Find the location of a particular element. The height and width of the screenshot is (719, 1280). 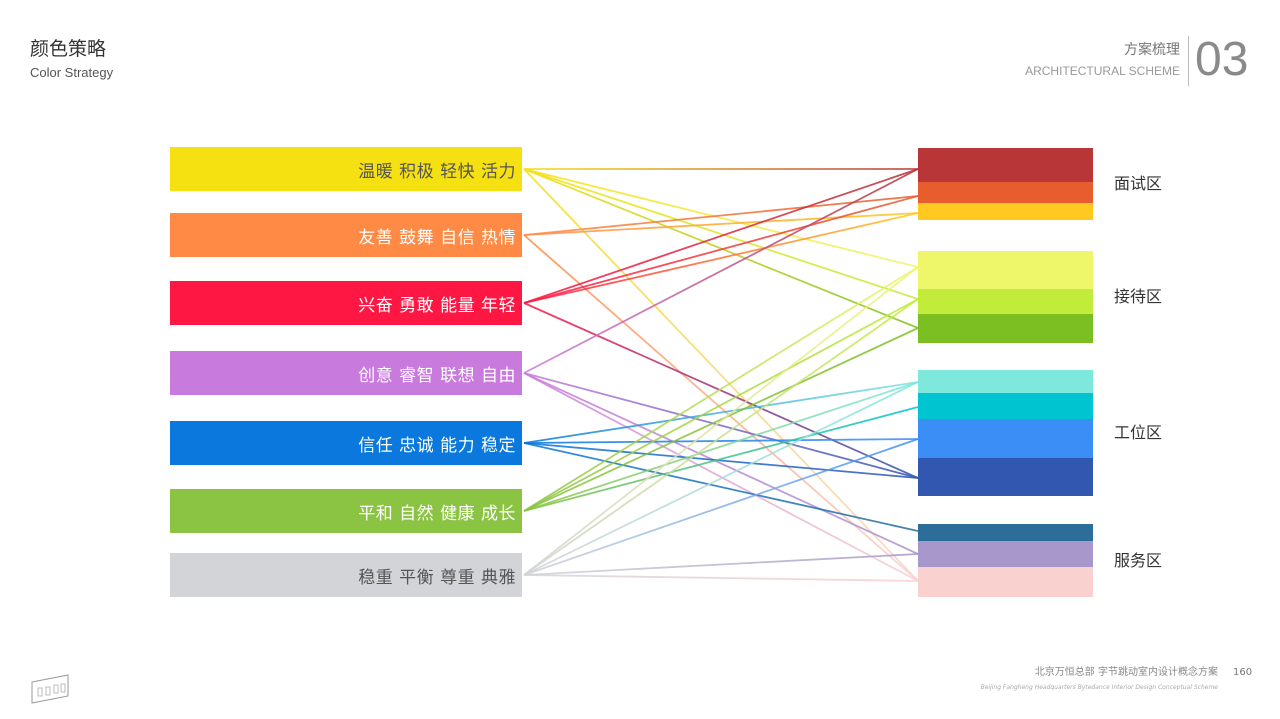

zone-label: 面试区 is located at coordinates (1138, 183).